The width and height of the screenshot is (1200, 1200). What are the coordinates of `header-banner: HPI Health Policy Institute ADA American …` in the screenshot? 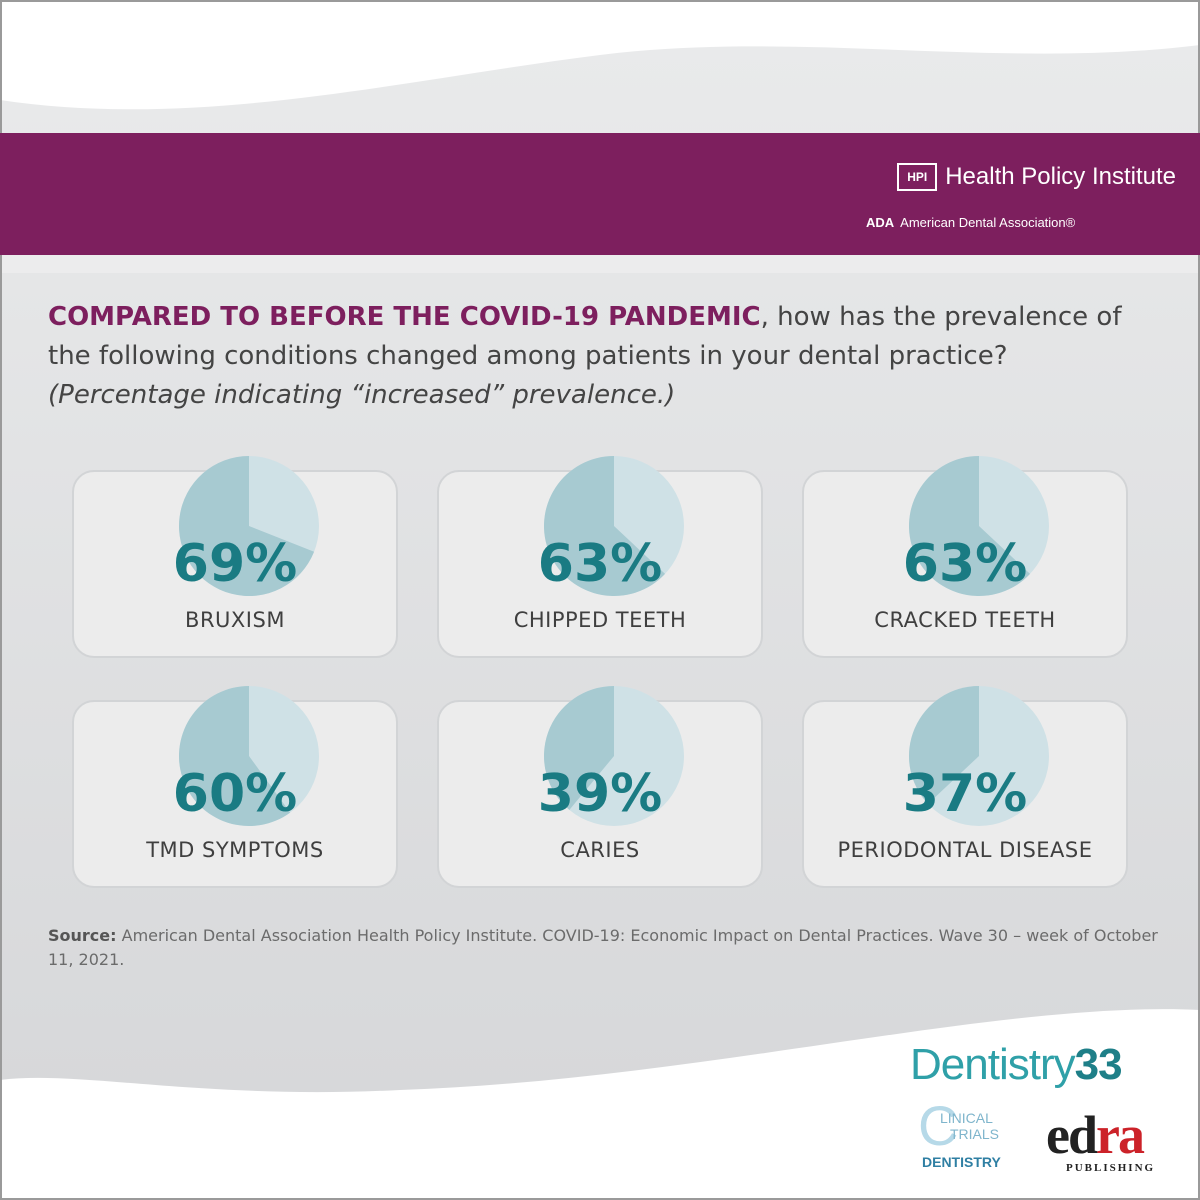 It's located at (600, 194).